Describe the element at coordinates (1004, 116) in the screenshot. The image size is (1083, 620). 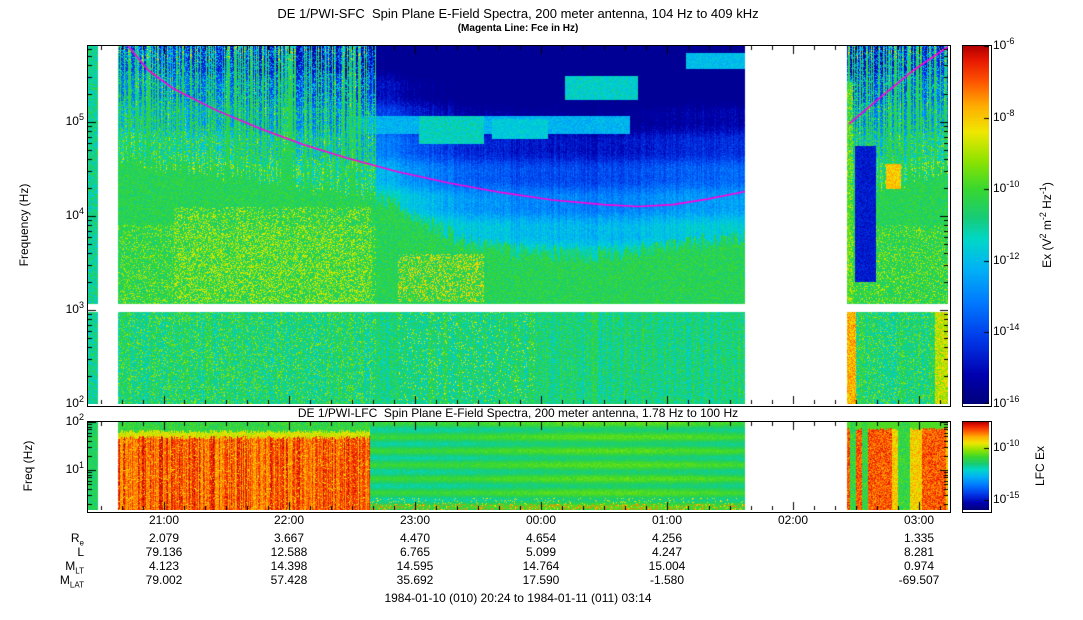
I see `sfc-colorbar-tick-label: 10⁻⁸` at that location.